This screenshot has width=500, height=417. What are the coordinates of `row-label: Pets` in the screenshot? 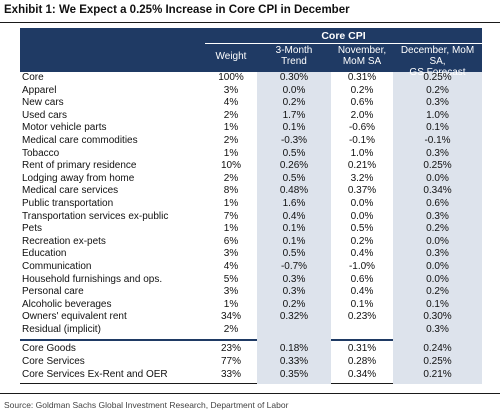 It's located at (32, 229).